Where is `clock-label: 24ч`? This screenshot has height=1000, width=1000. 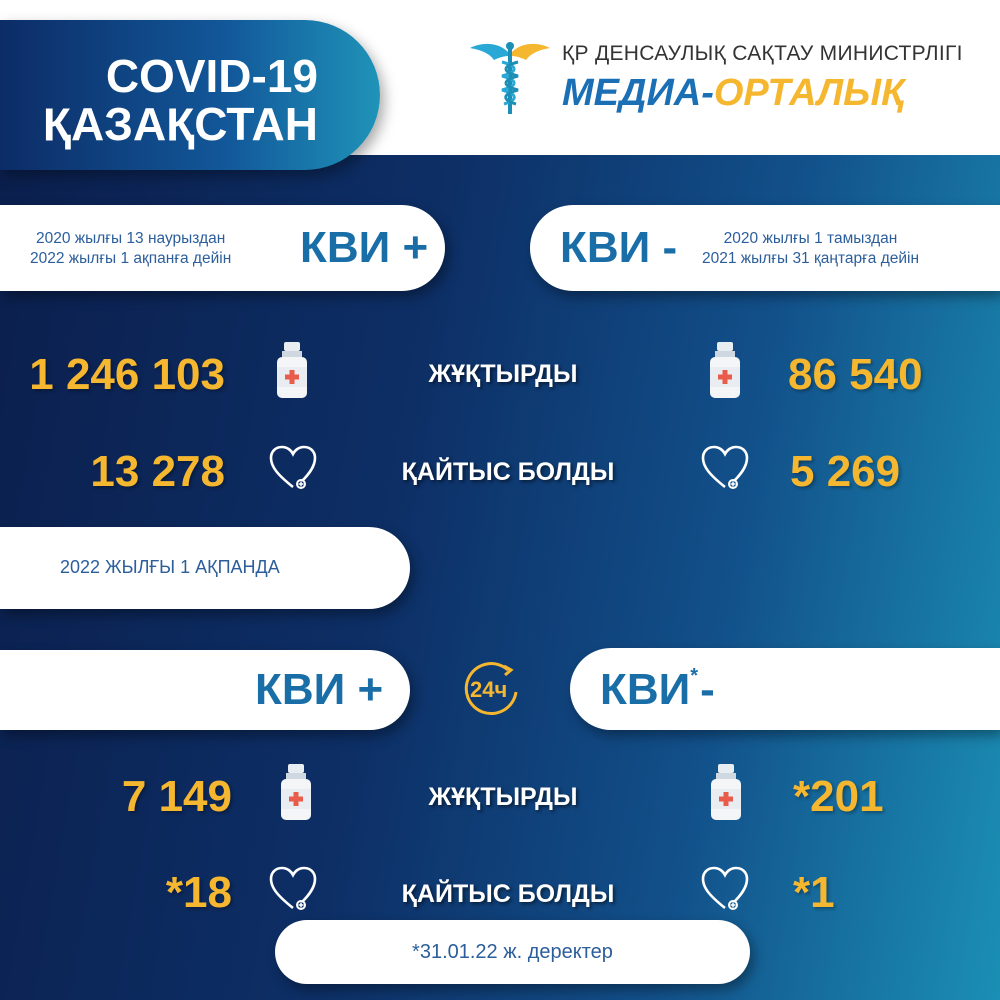
clock-label: 24ч is located at coordinates (489, 689).